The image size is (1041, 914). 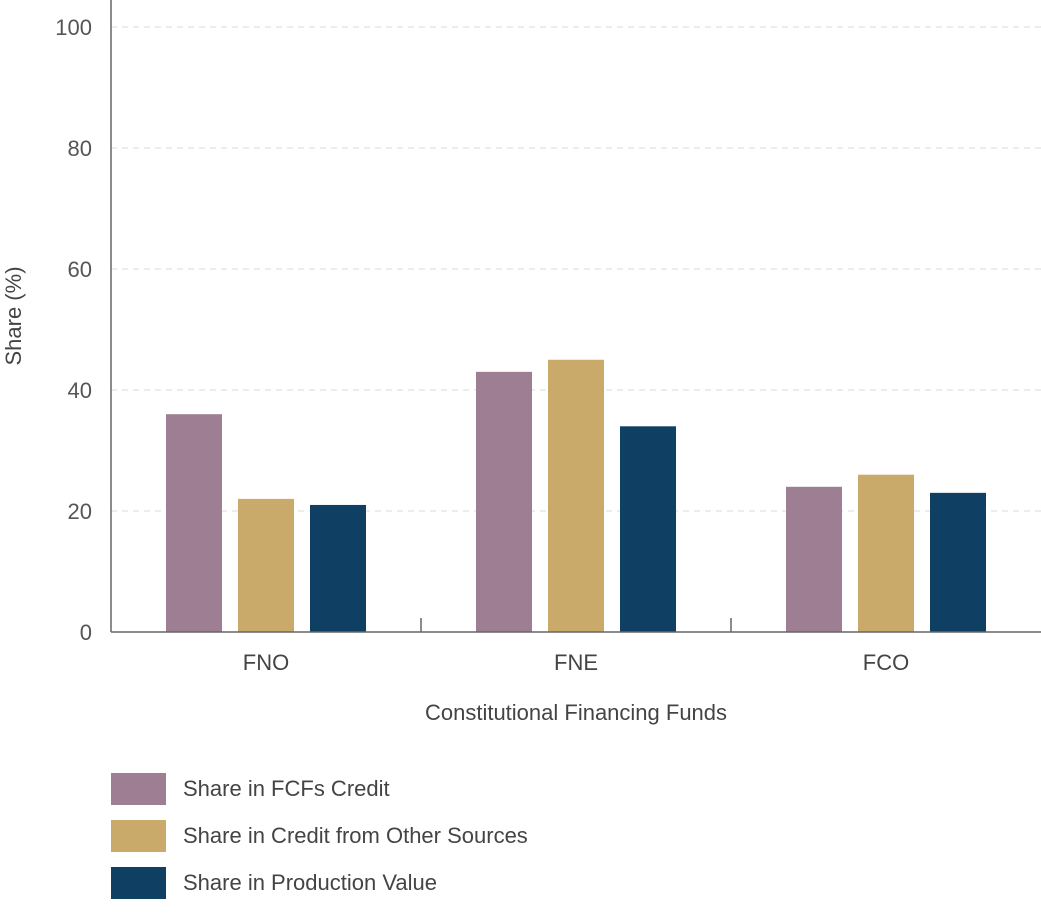 I want to click on y-tick-label: 80, so click(x=80, y=148).